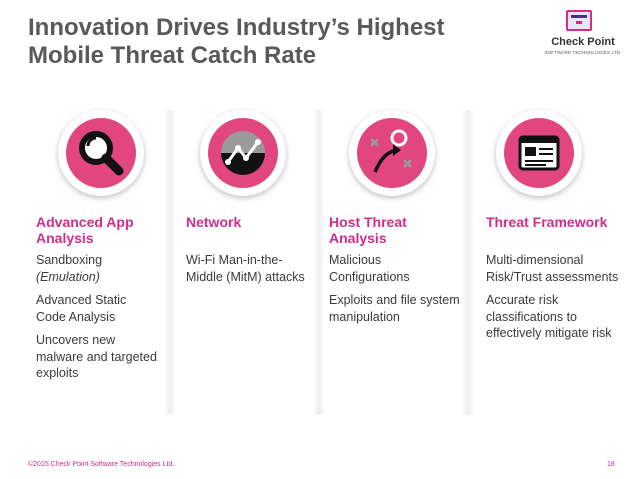 The height and width of the screenshot is (479, 638). Describe the element at coordinates (539, 153) in the screenshot. I see `framework-card-icon` at that location.